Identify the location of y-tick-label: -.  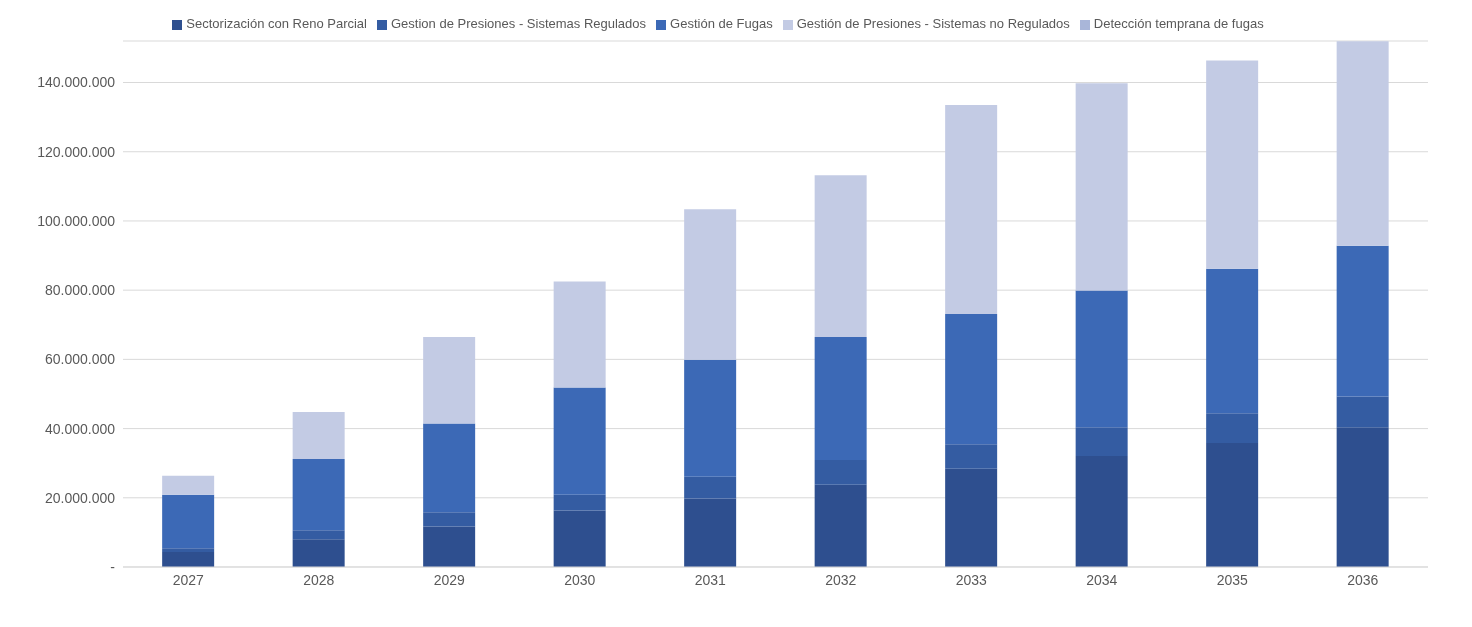
(113, 566).